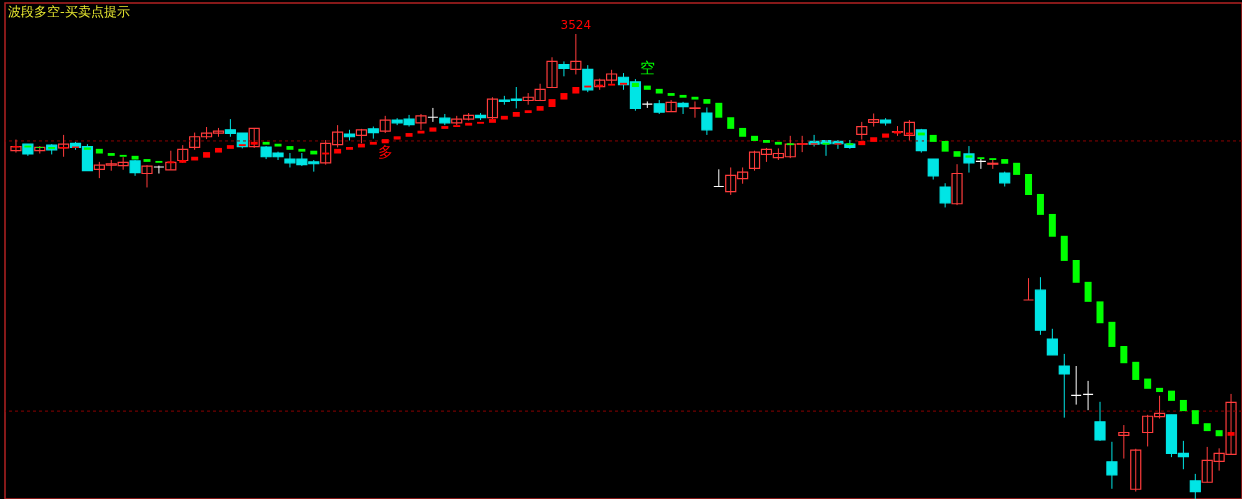  Describe the element at coordinates (576, 25) in the screenshot. I see `text: 3524` at that location.